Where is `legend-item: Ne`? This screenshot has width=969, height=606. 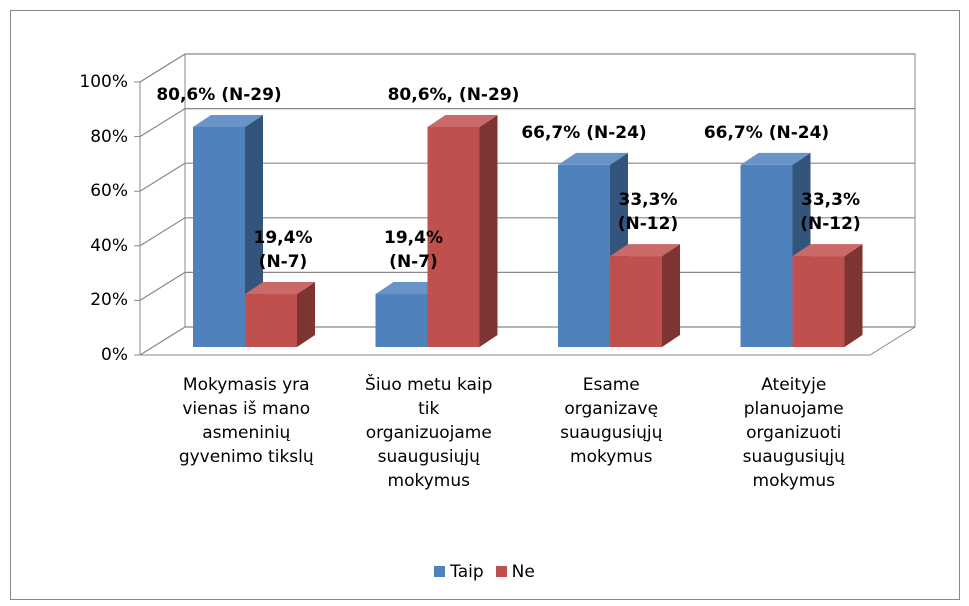
legend-item: Ne is located at coordinates (515, 572).